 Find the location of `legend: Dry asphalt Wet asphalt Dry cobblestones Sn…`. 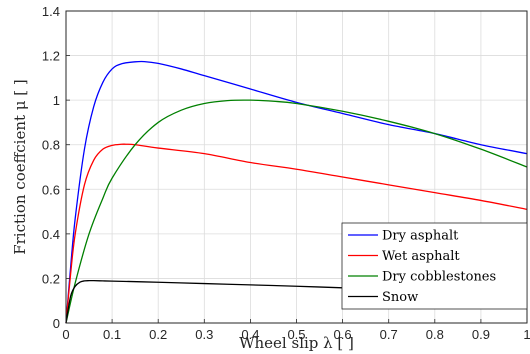

legend: Dry asphalt Wet asphalt Dry cobblestones Sn… is located at coordinates (434, 266).